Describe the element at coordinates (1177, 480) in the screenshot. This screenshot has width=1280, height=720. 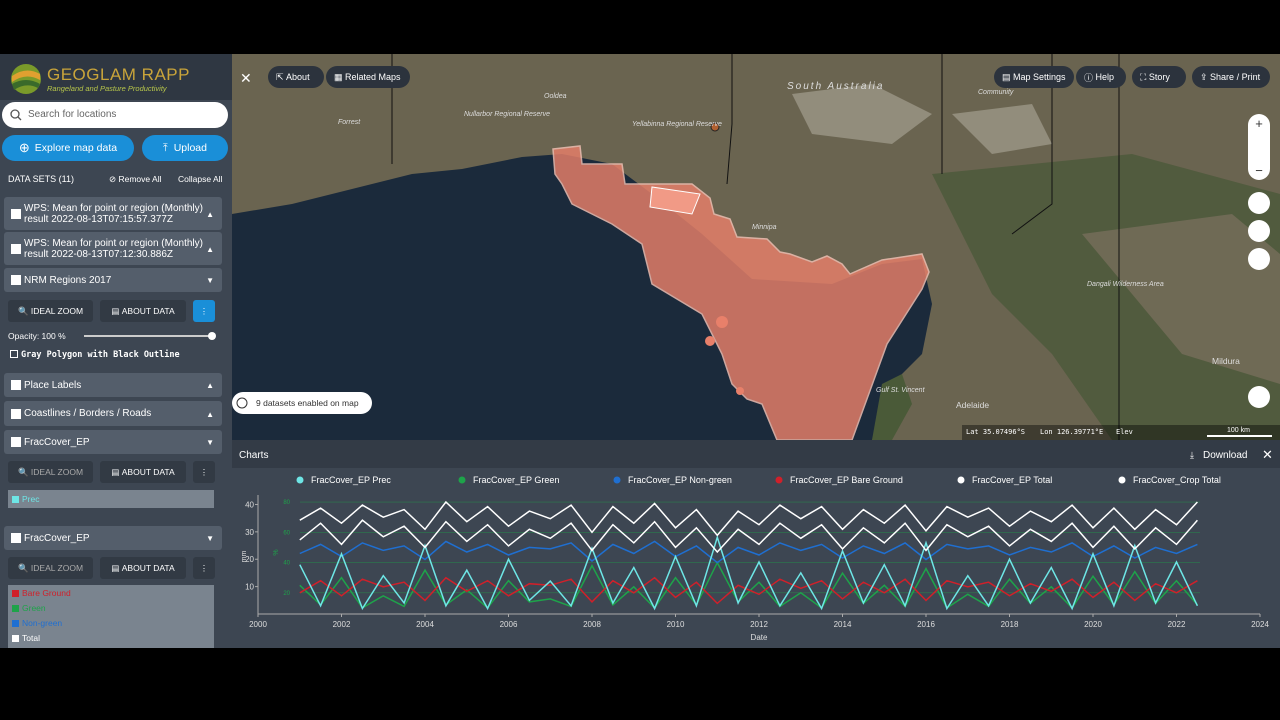
I see `legend-label: FracCover_Crop Total` at that location.